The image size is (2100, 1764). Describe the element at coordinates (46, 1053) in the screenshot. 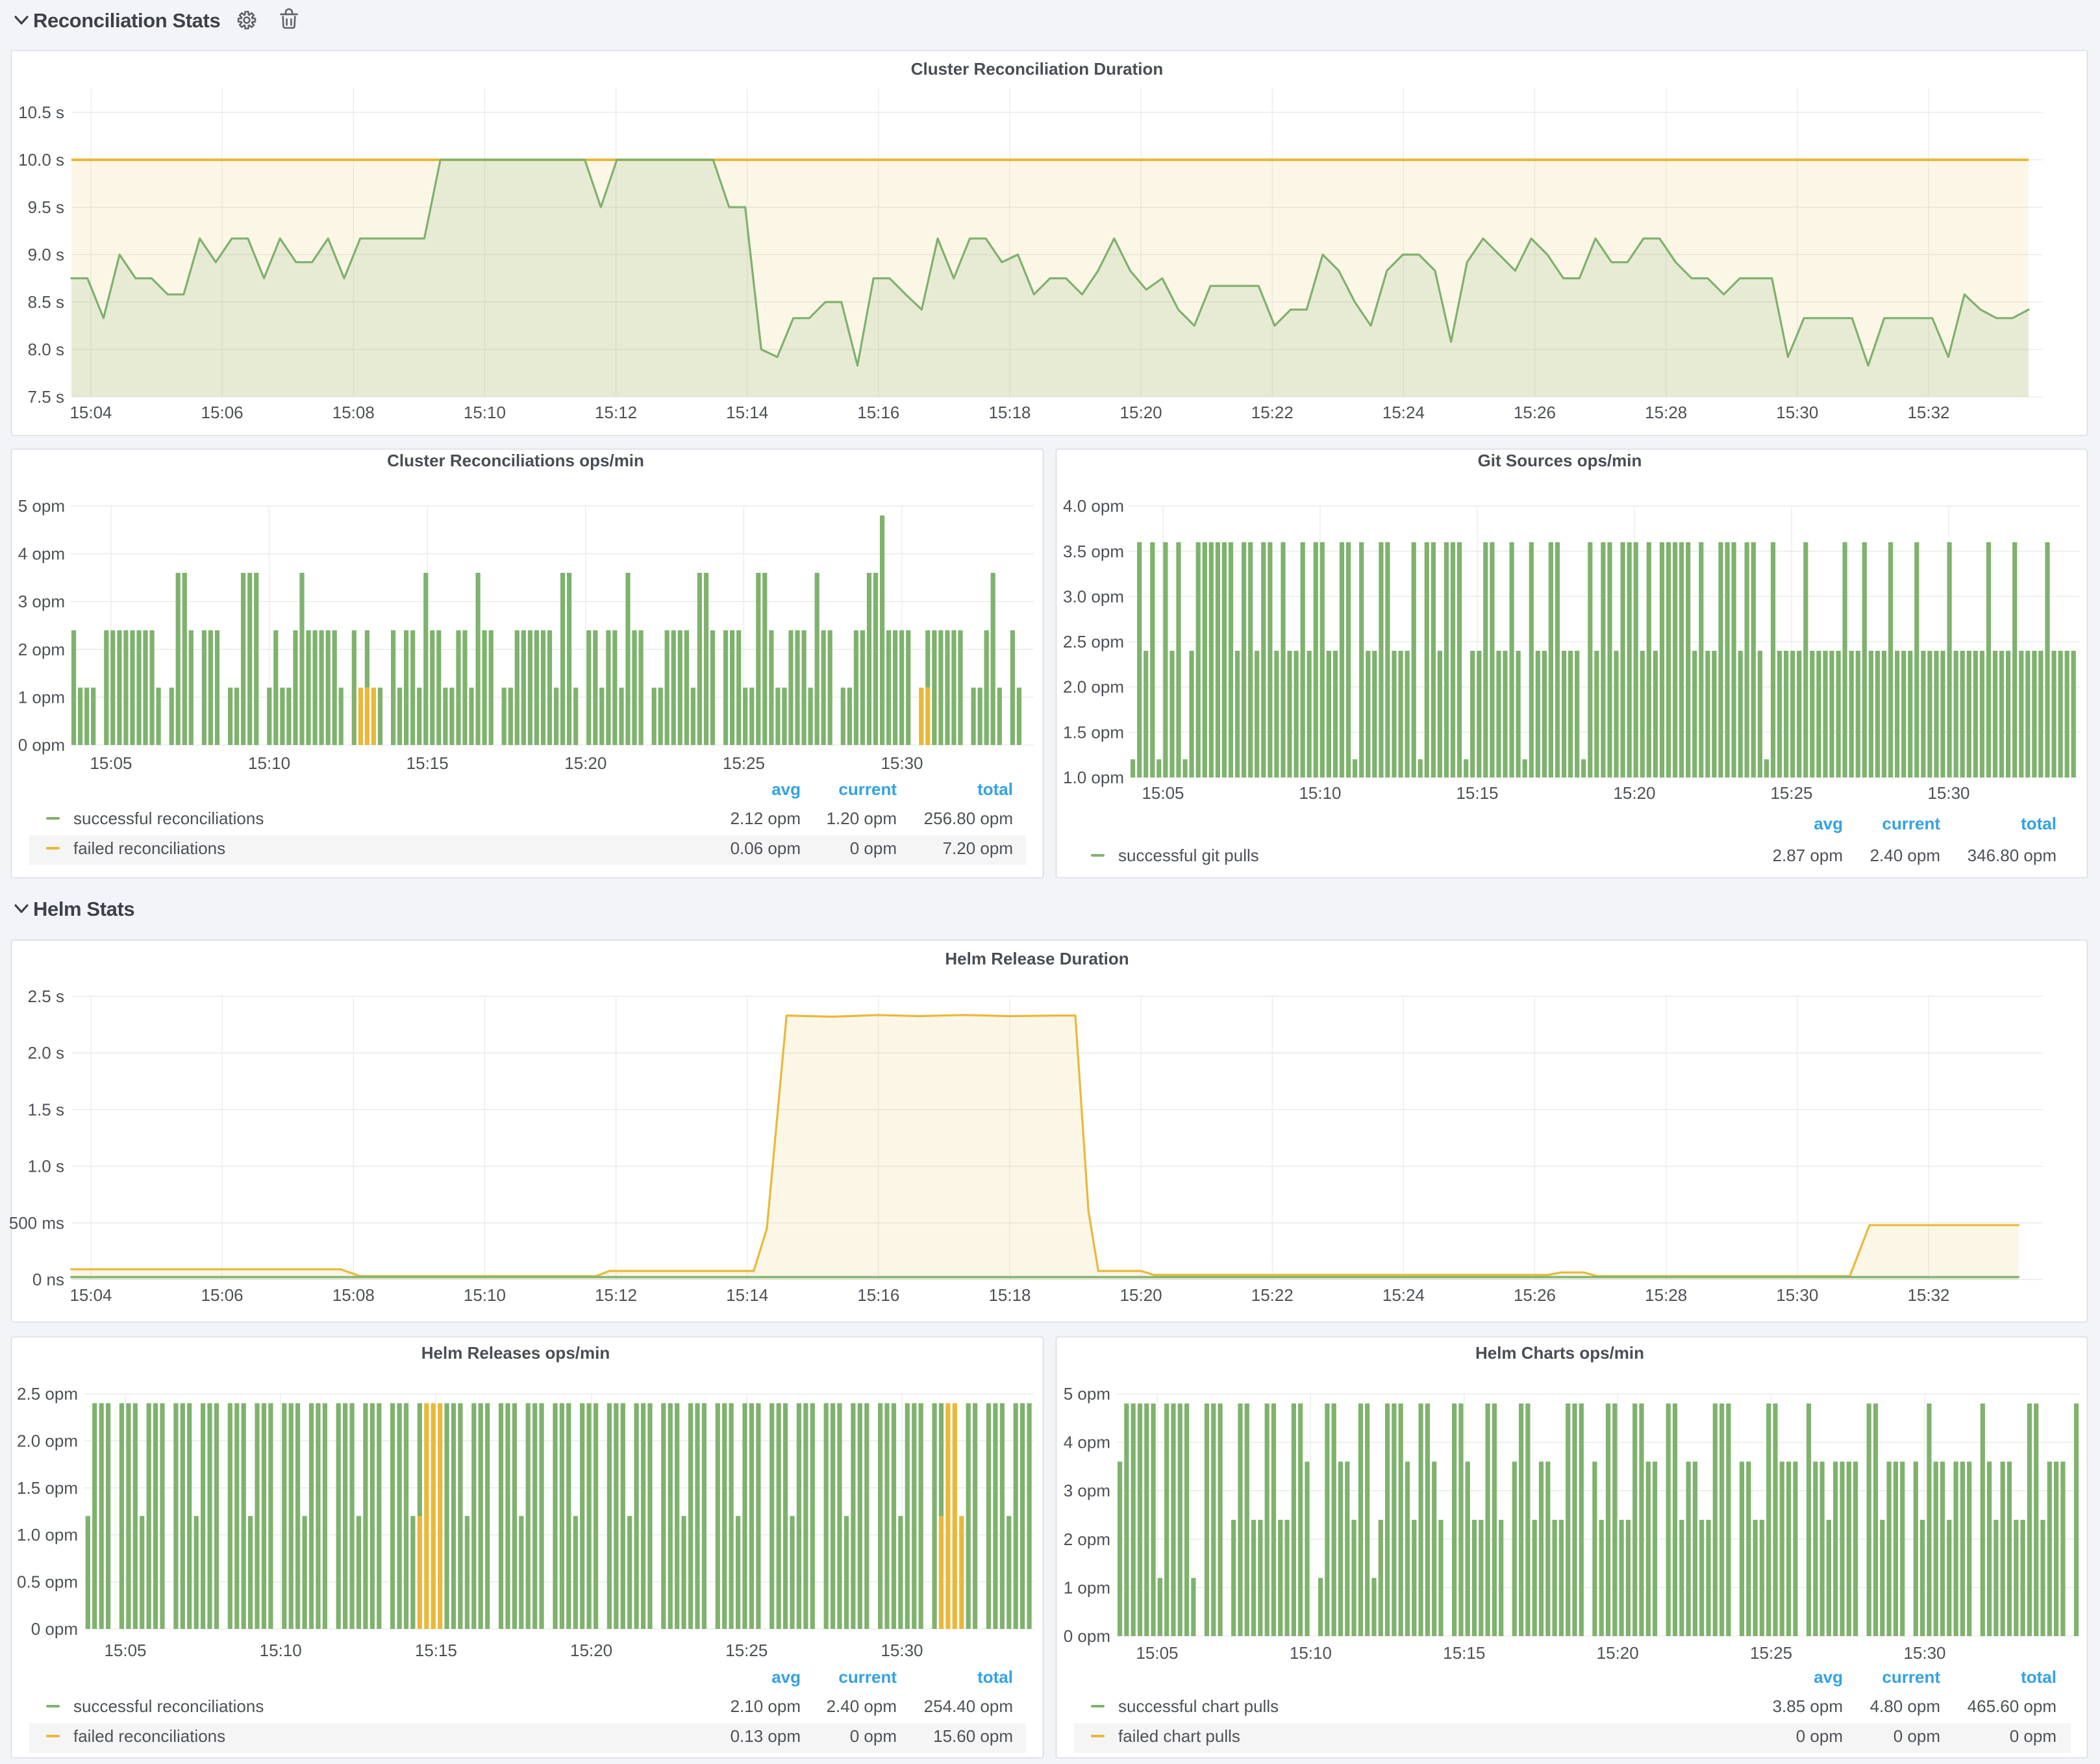

I see `svg-text: 2.0 s` at that location.